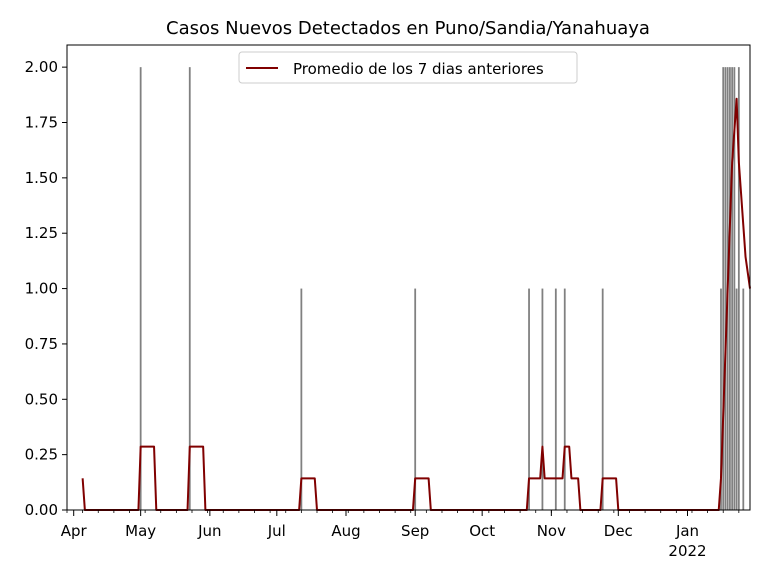  I want to click on y-tick-label-3: 0.75, so click(41, 344).